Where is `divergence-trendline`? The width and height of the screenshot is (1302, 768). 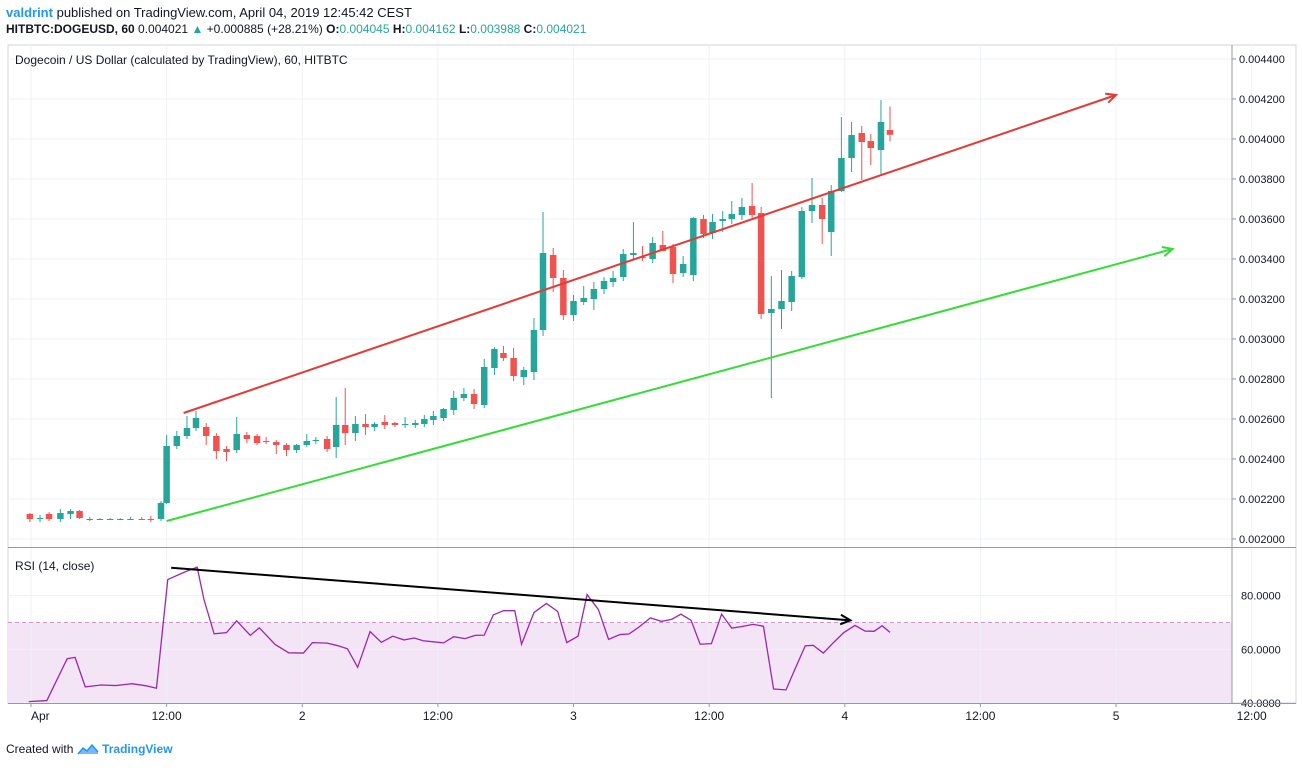
divergence-trendline is located at coordinates (512, 596).